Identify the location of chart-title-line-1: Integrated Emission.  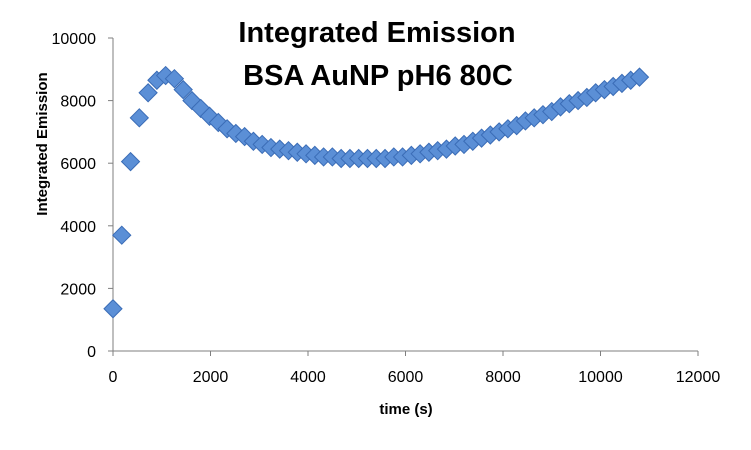
(376, 33).